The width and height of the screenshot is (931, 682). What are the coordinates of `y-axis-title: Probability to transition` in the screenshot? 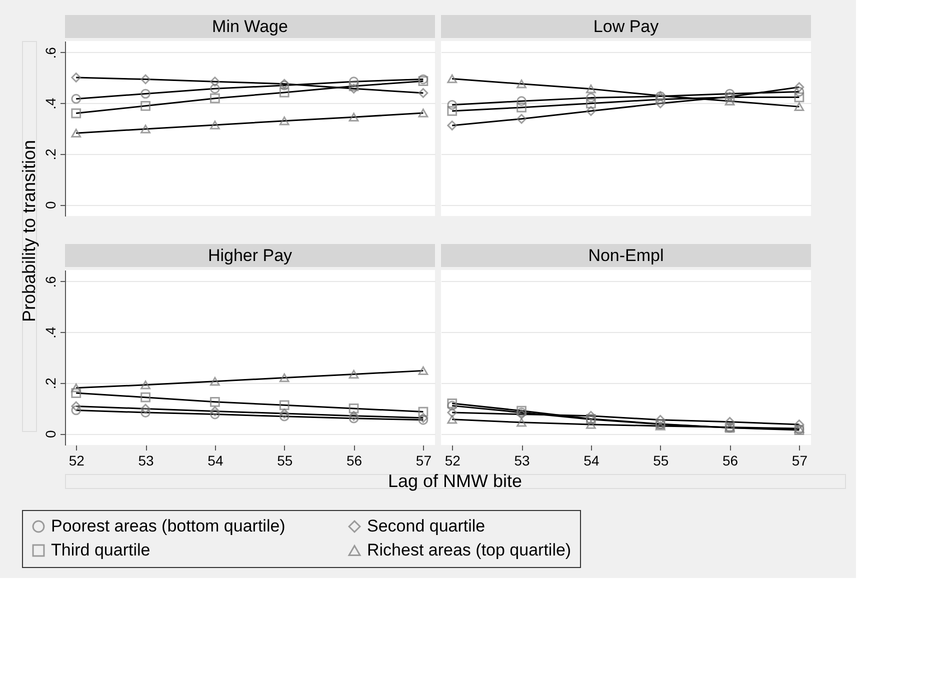 It's located at (29, 231).